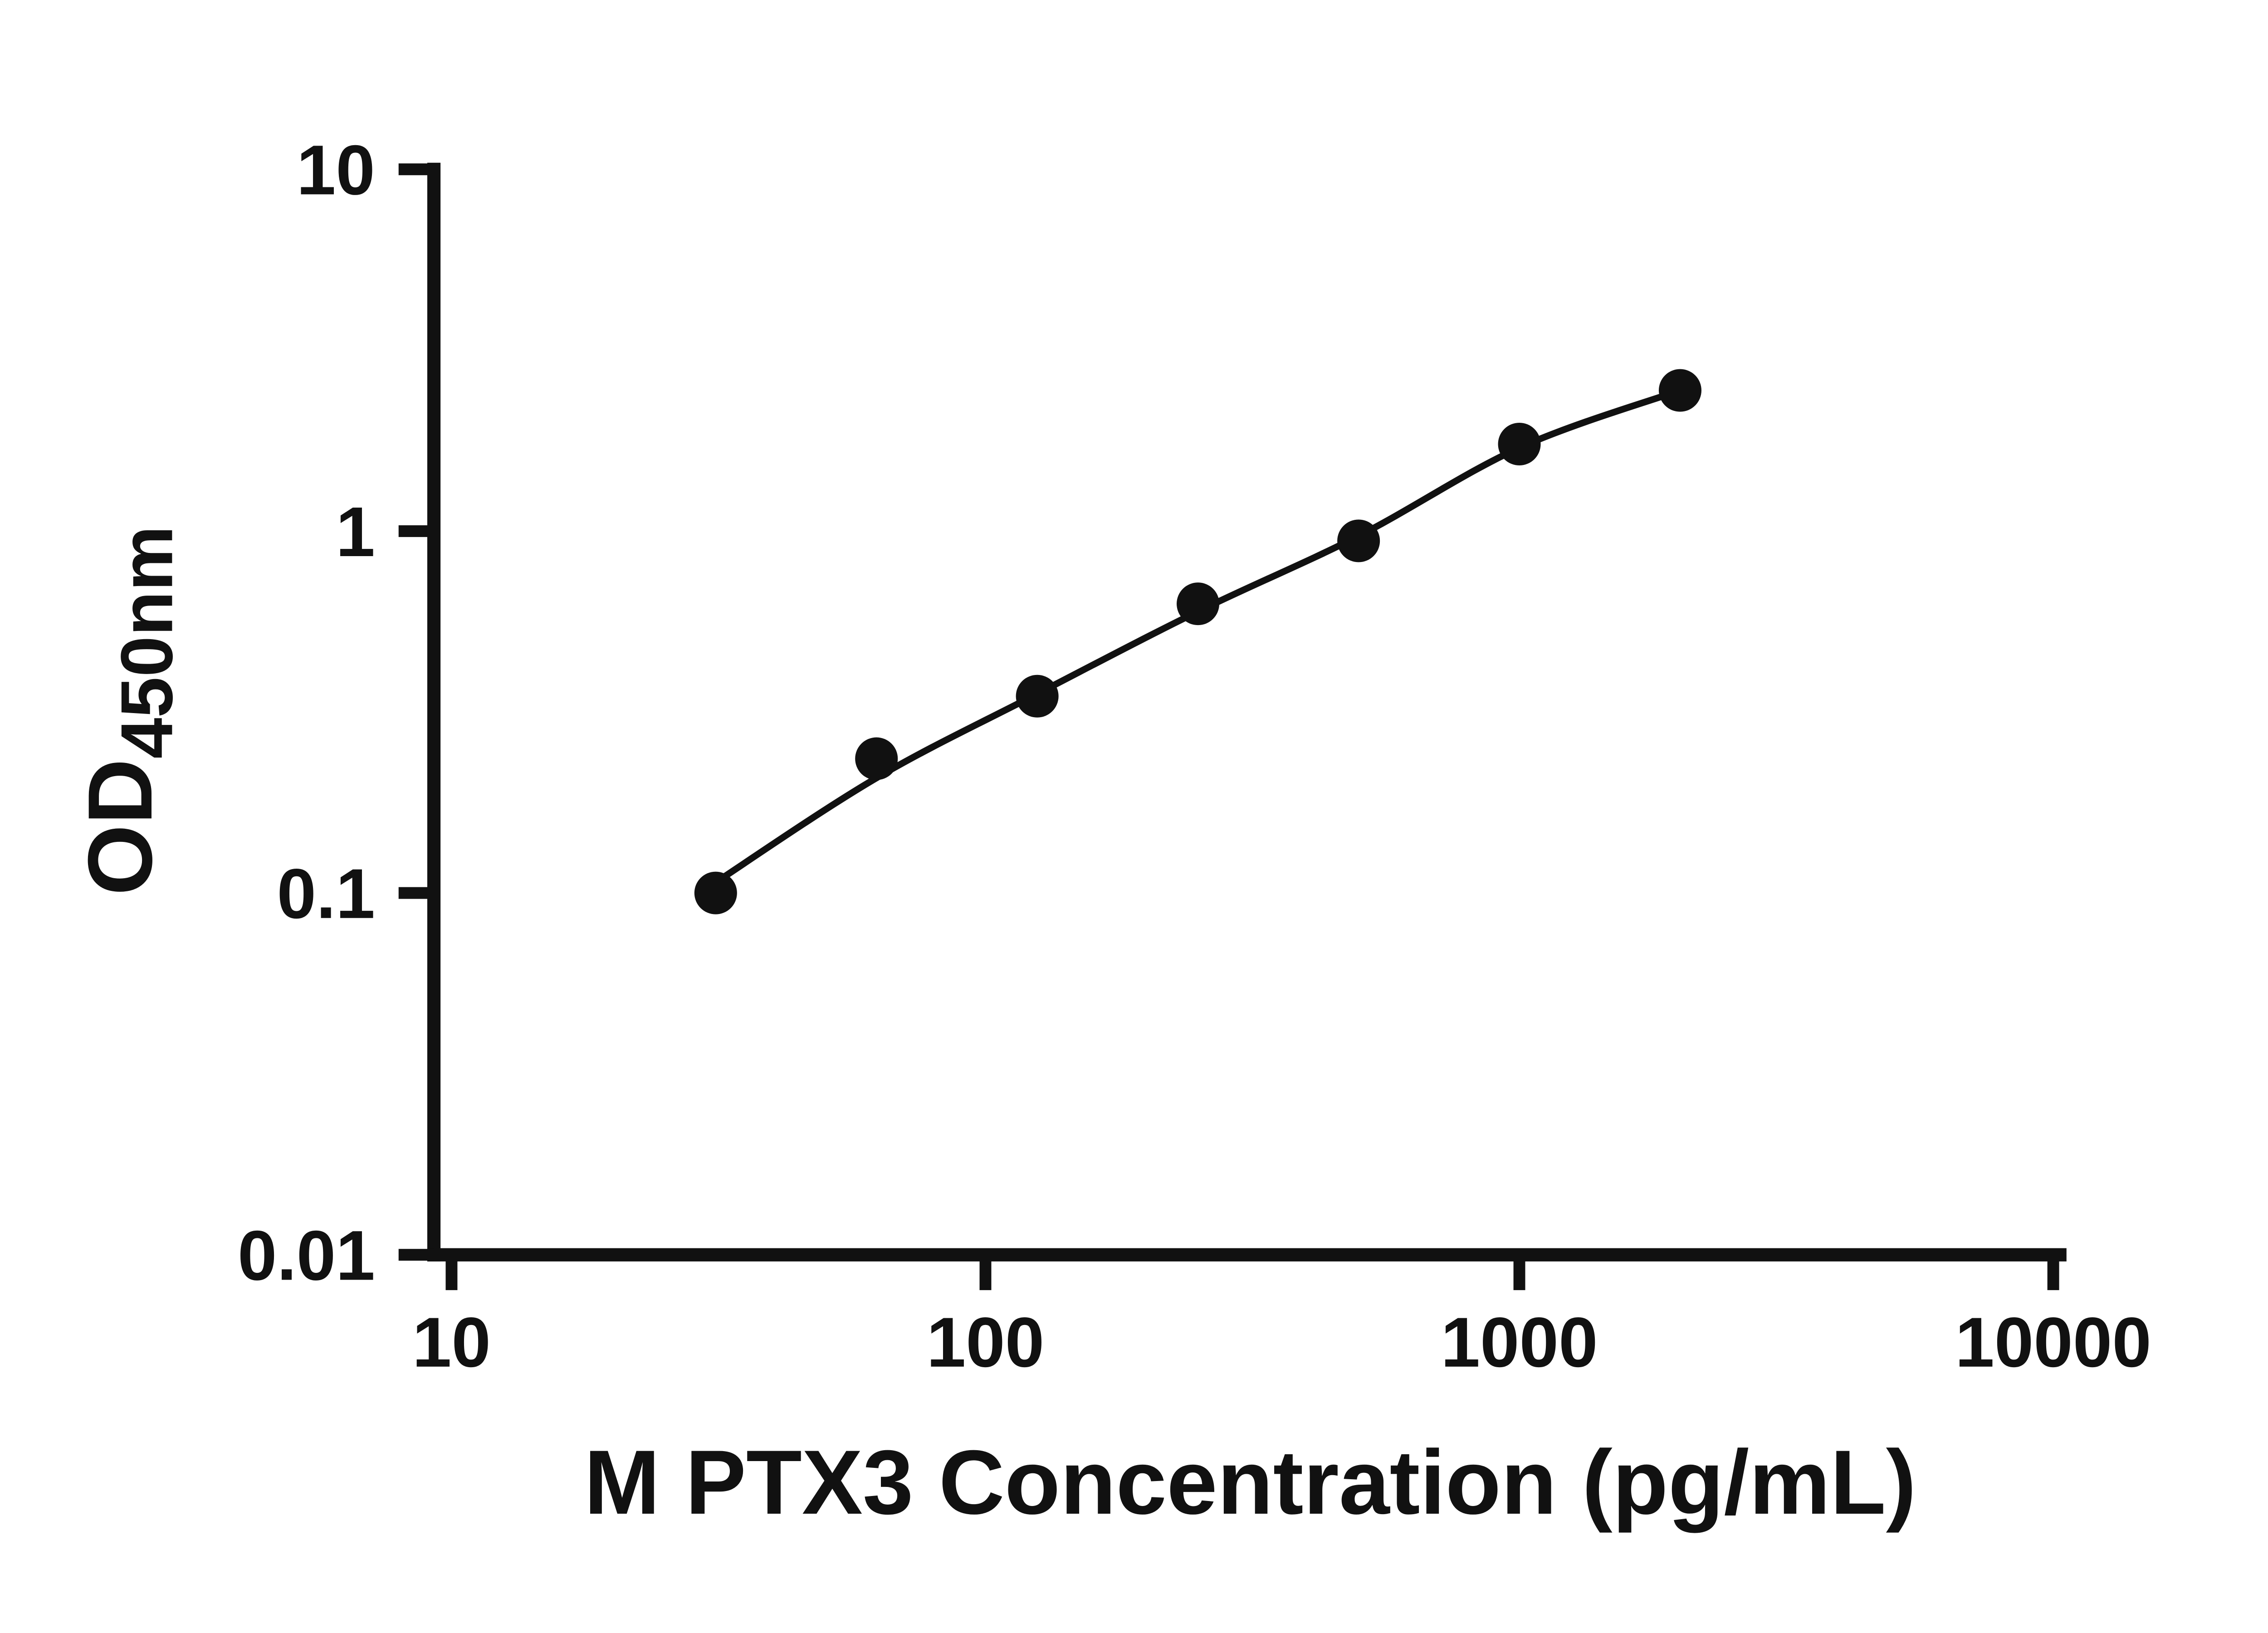  What do you see at coordinates (326, 893) in the screenshot?
I see `y-tick-label: 0.1` at bounding box center [326, 893].